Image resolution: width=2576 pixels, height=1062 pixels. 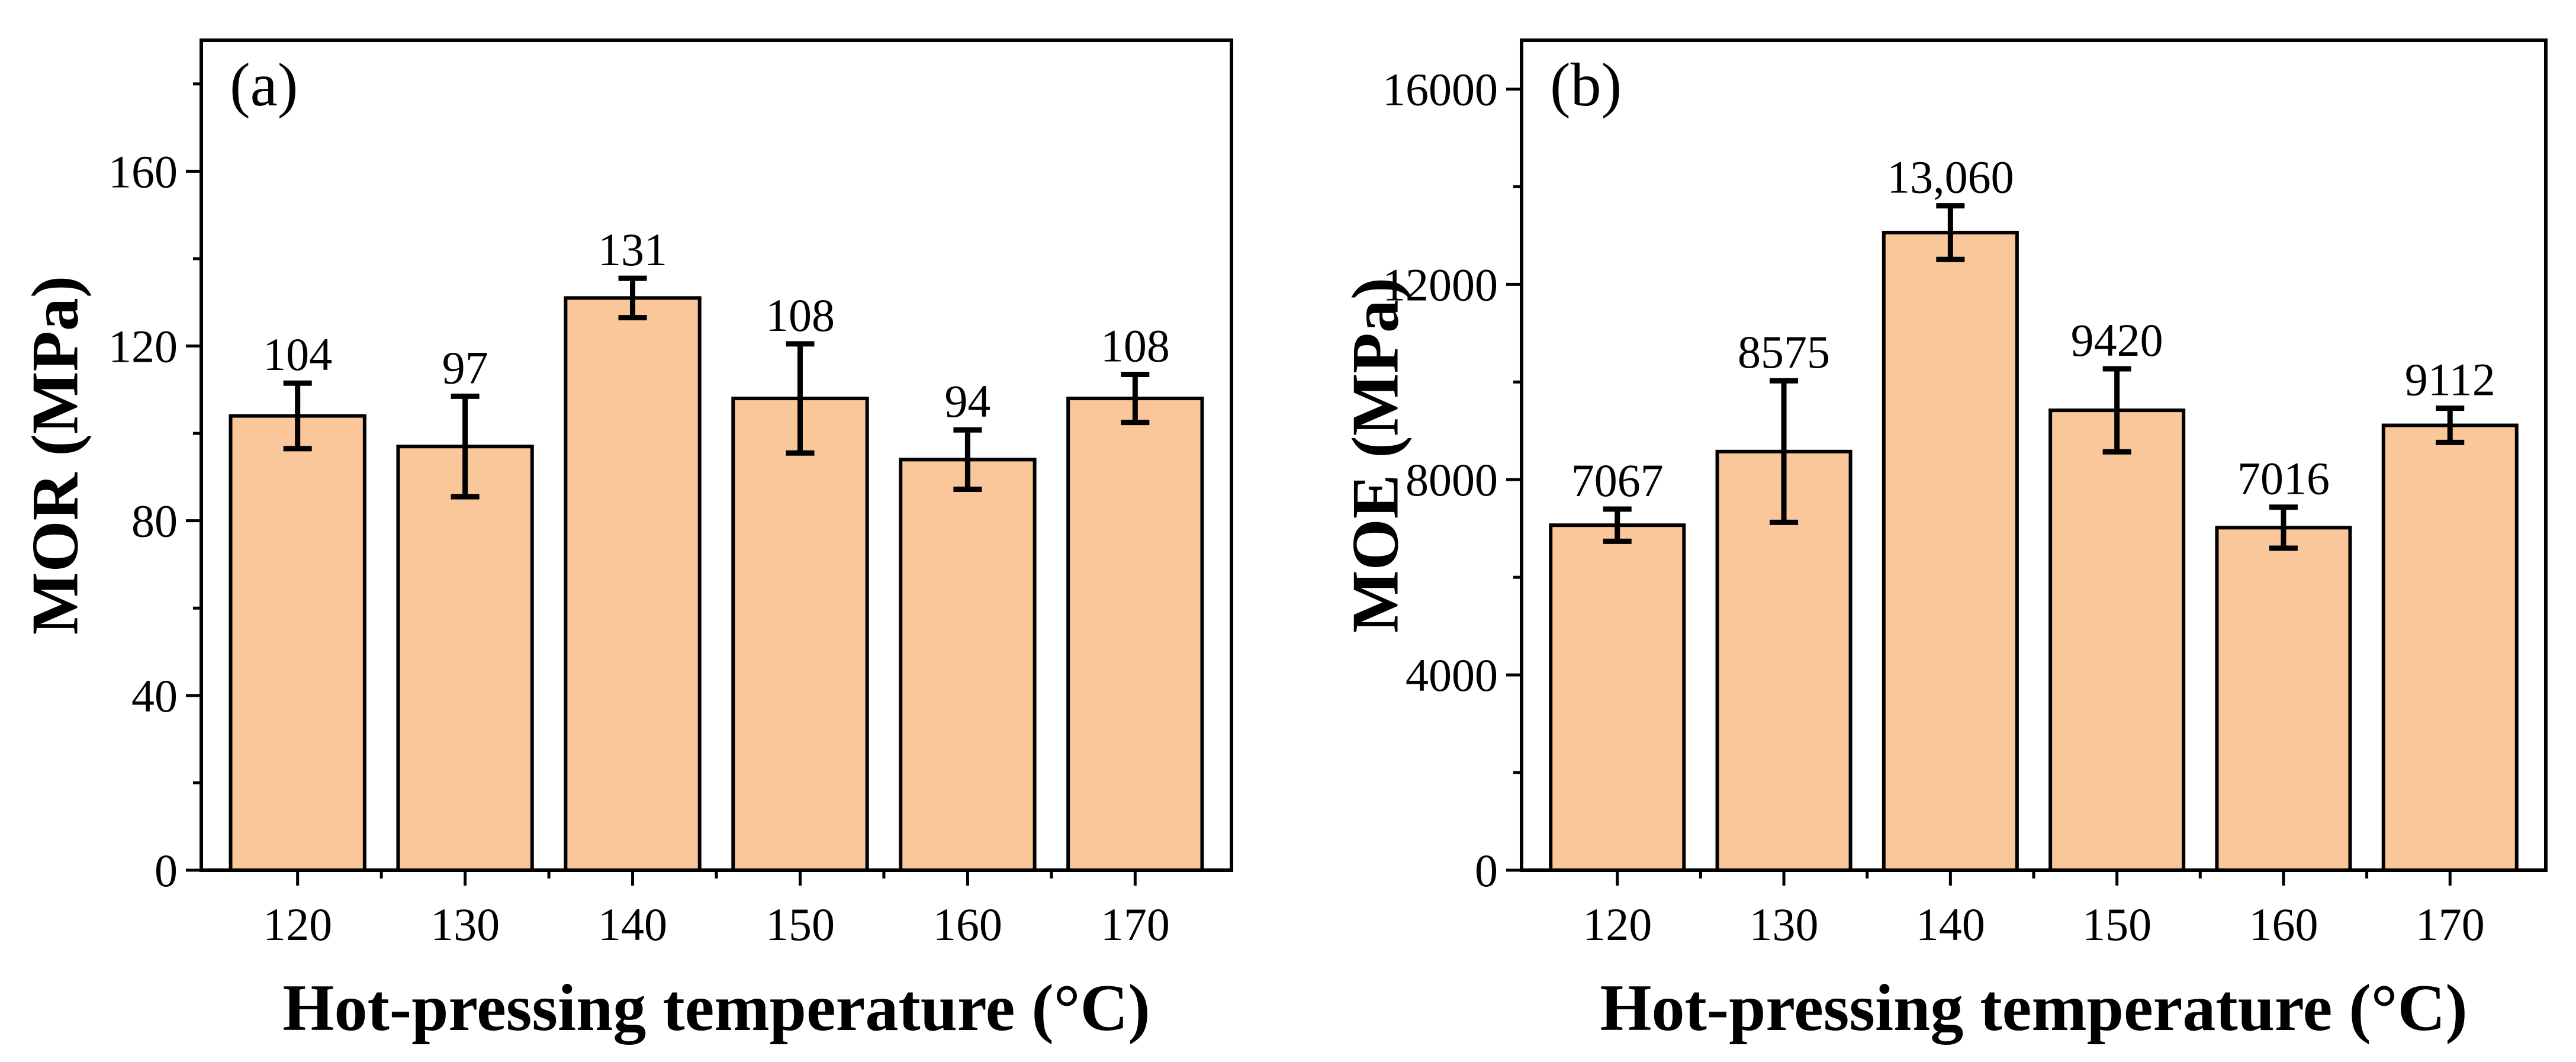 I want to click on y-axis-title: MOE (MPa), so click(x=1376, y=456).